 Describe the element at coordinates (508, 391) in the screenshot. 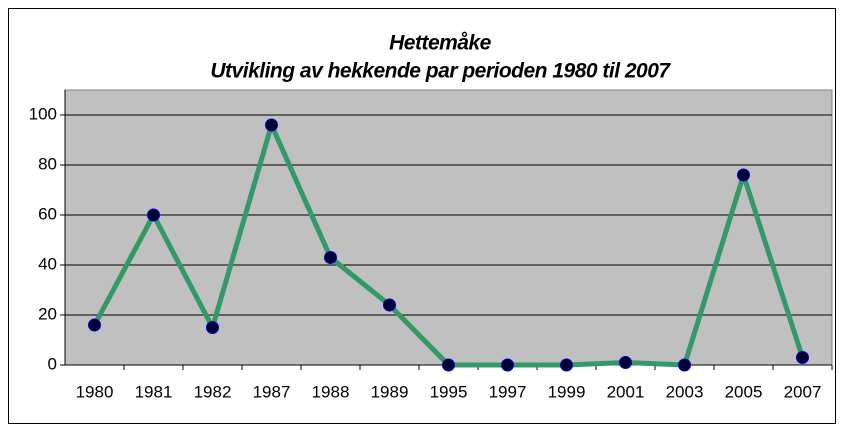

I see `x-tick-label: 1997` at that location.